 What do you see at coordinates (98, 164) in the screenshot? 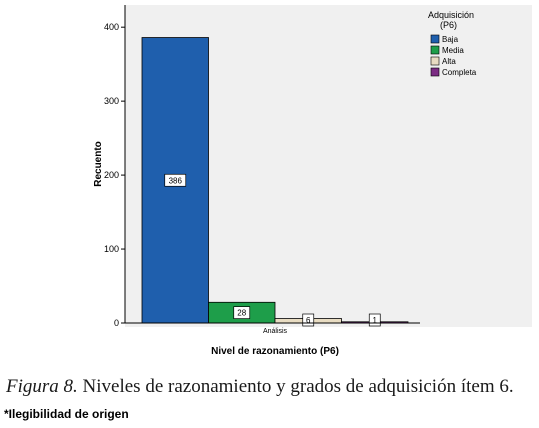
I see `y-axis-title: Recuento` at bounding box center [98, 164].